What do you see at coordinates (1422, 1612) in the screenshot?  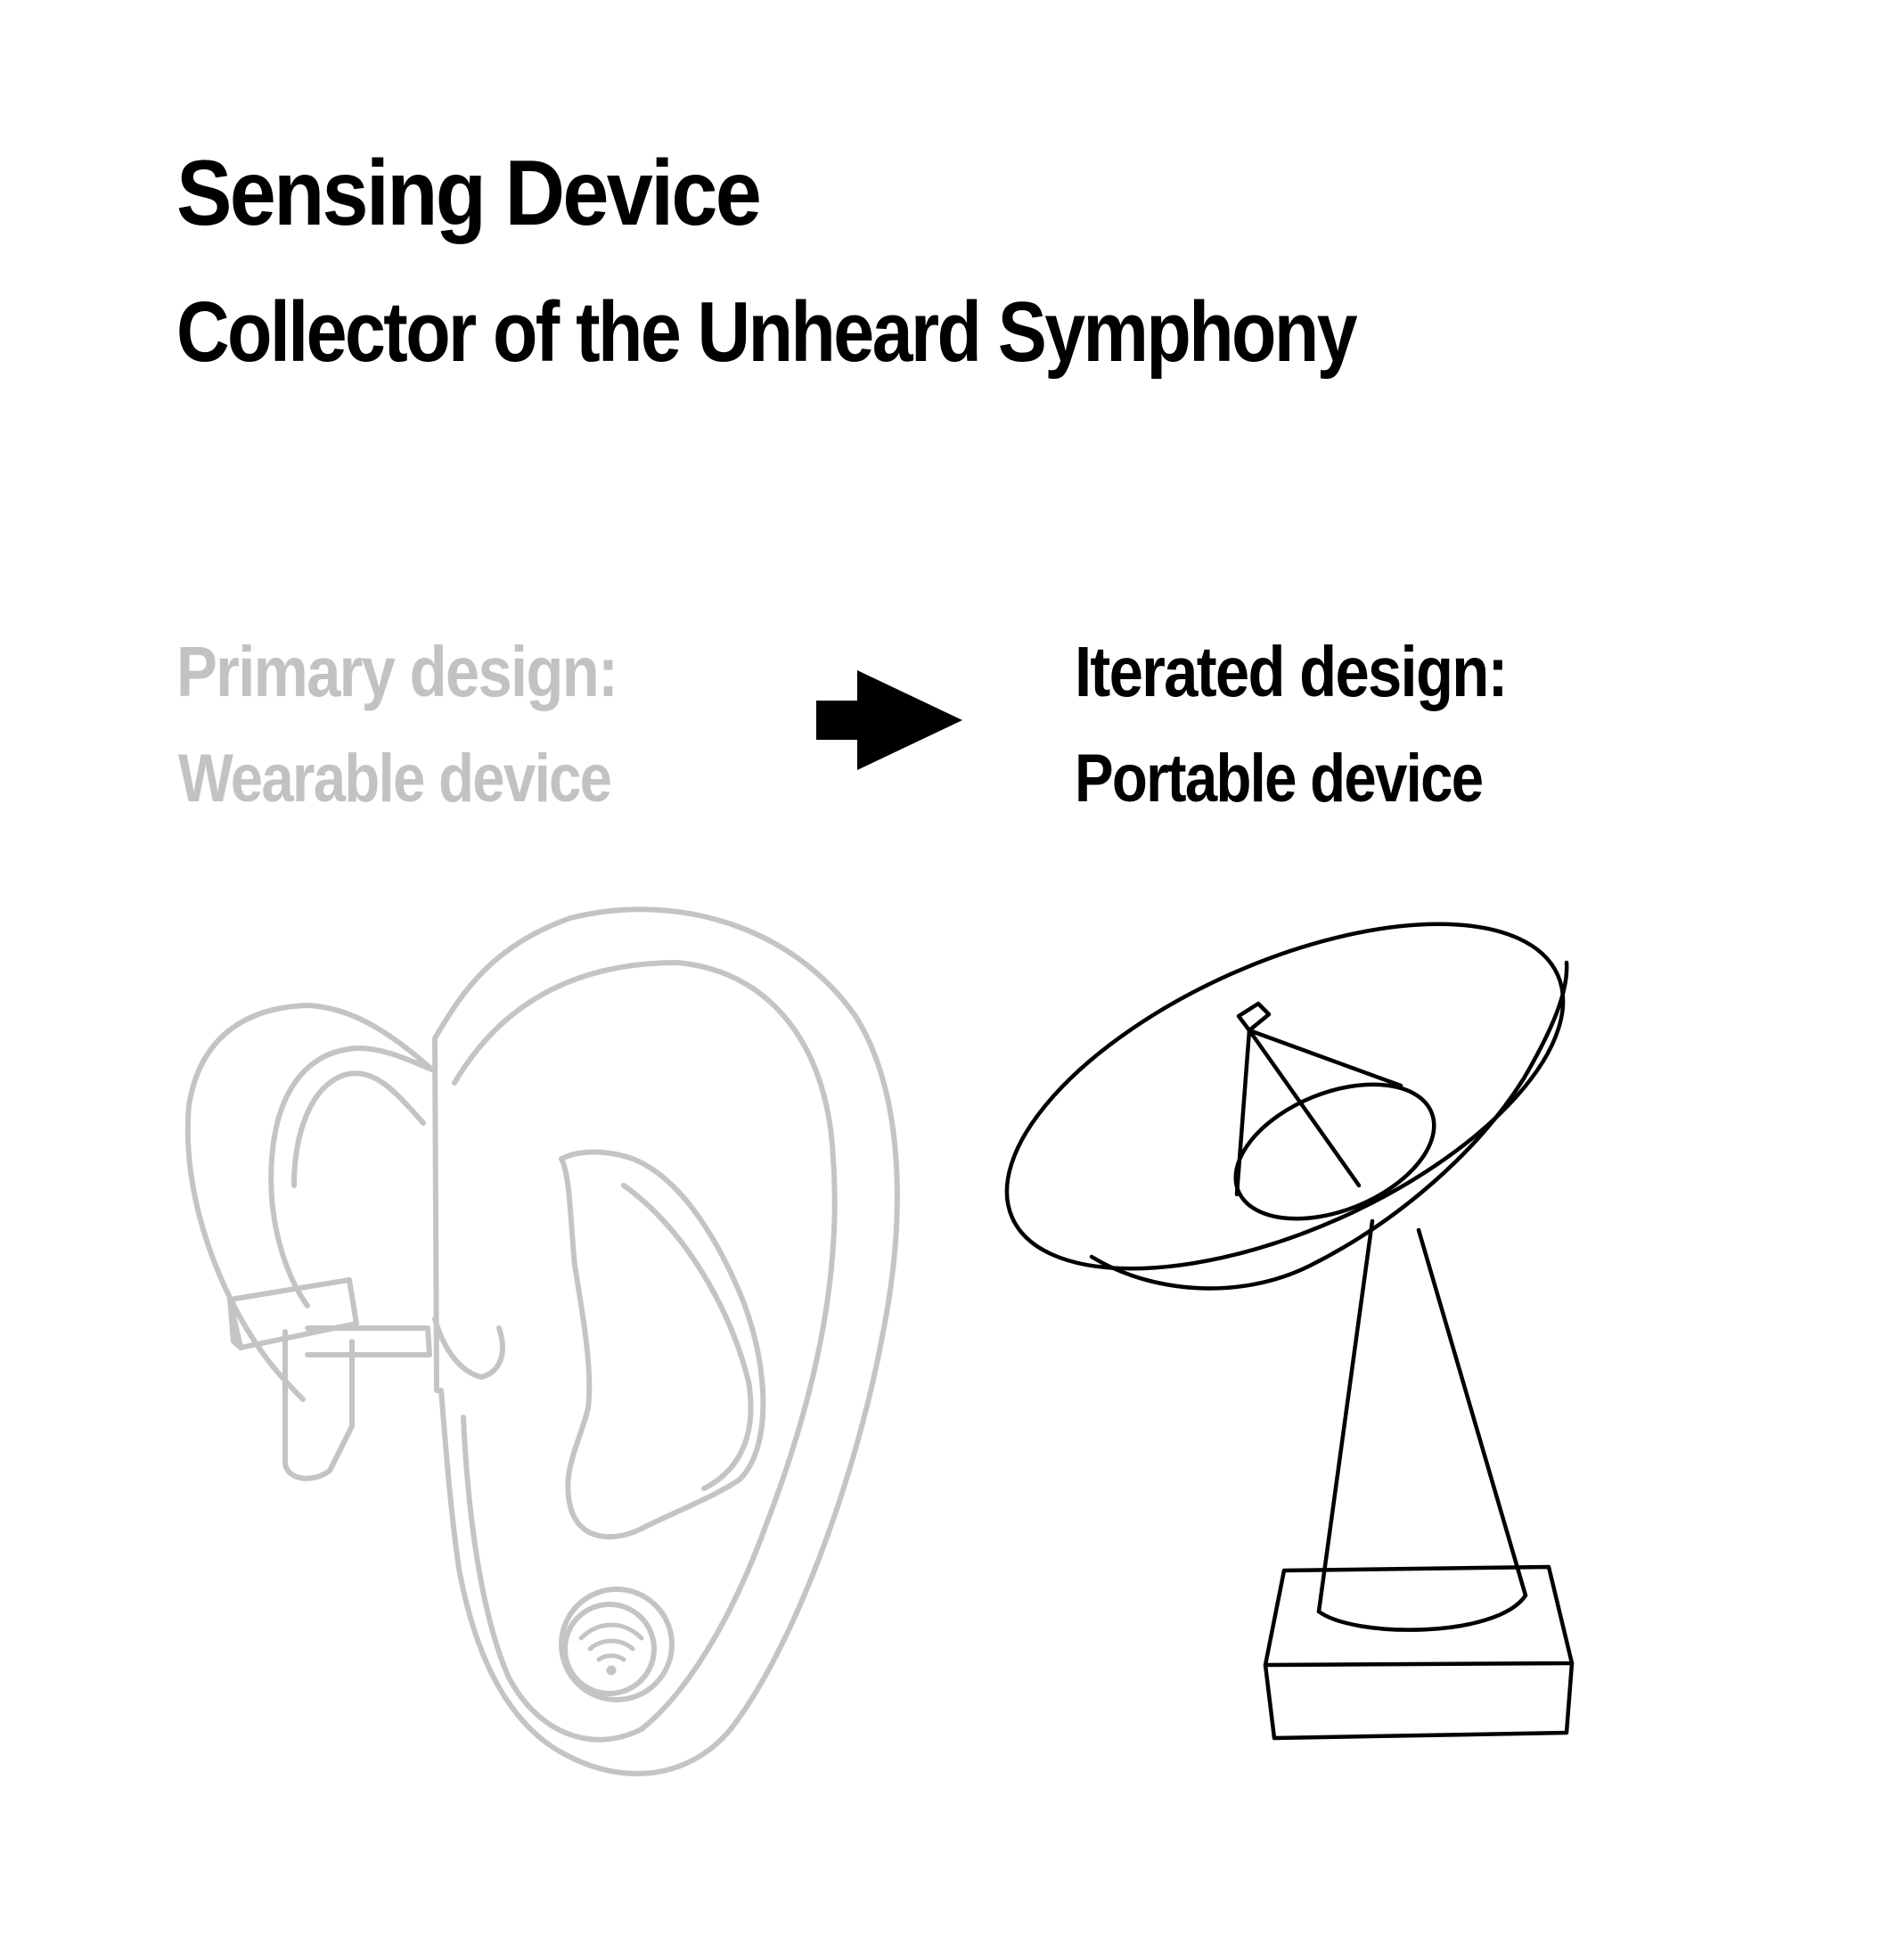 I see `pedestal-base-curve` at bounding box center [1422, 1612].